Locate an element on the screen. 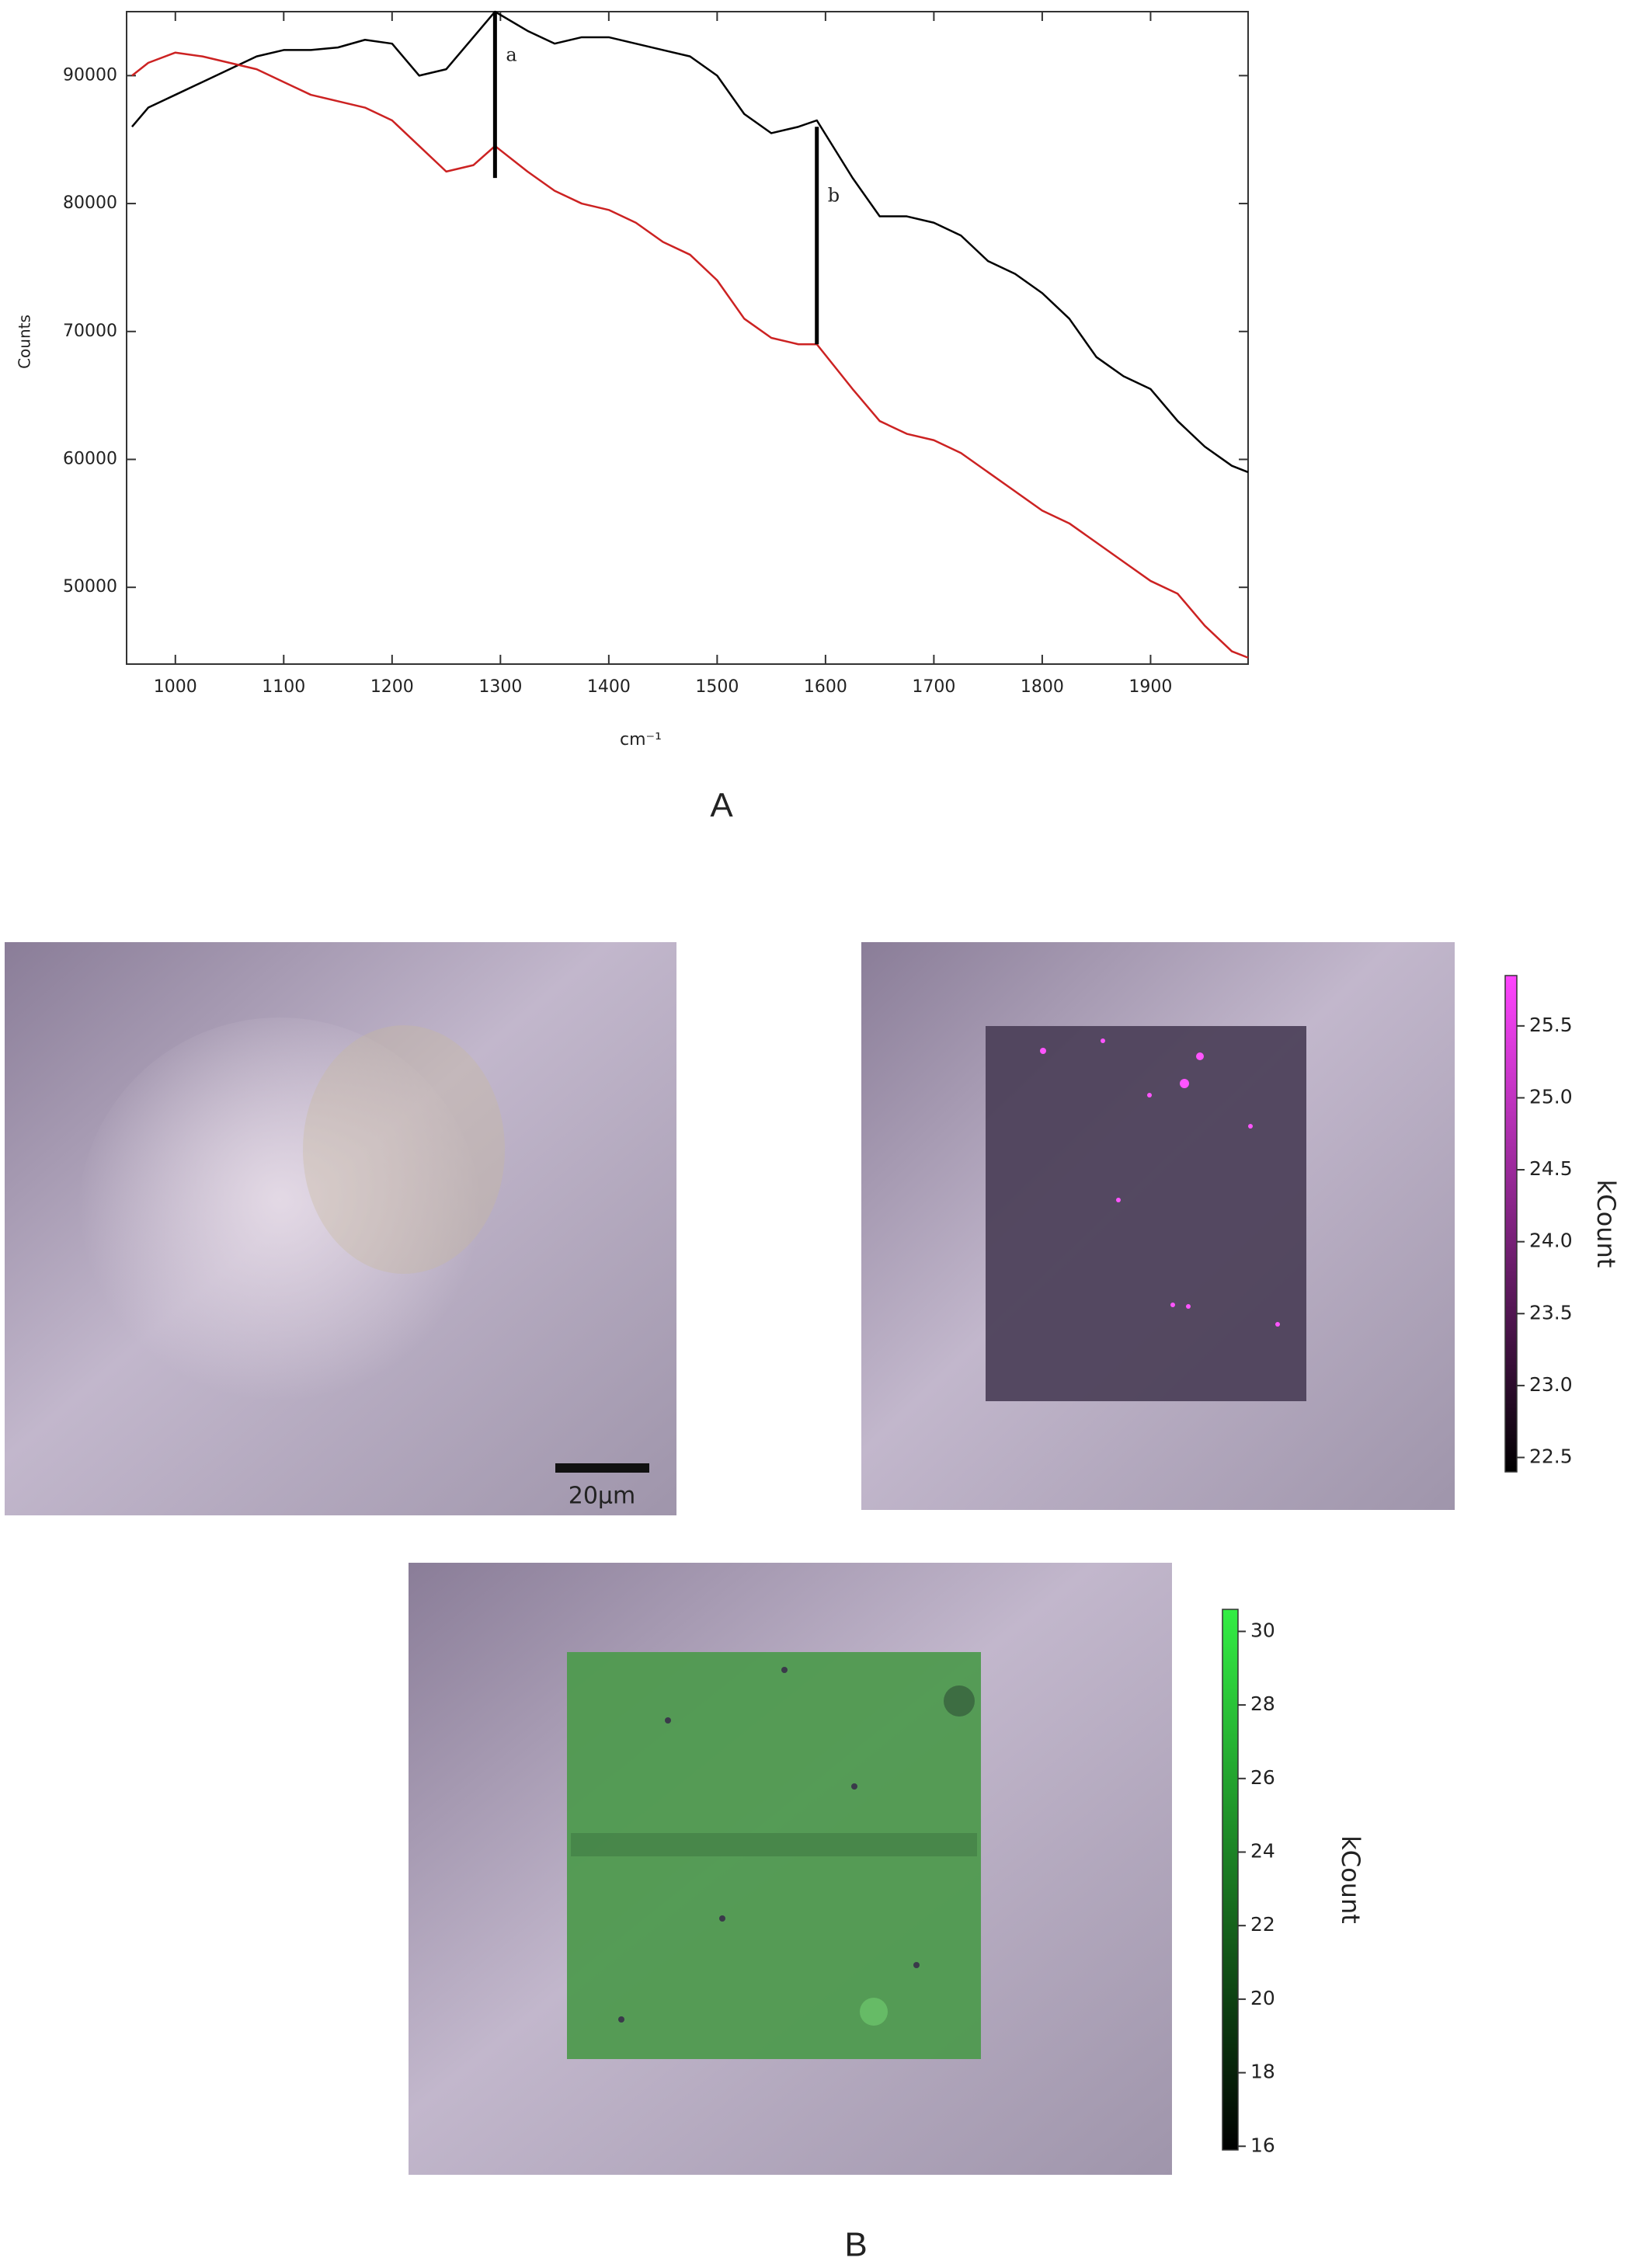 This screenshot has height=2268, width=1631. annotation-label: b is located at coordinates (834, 196).